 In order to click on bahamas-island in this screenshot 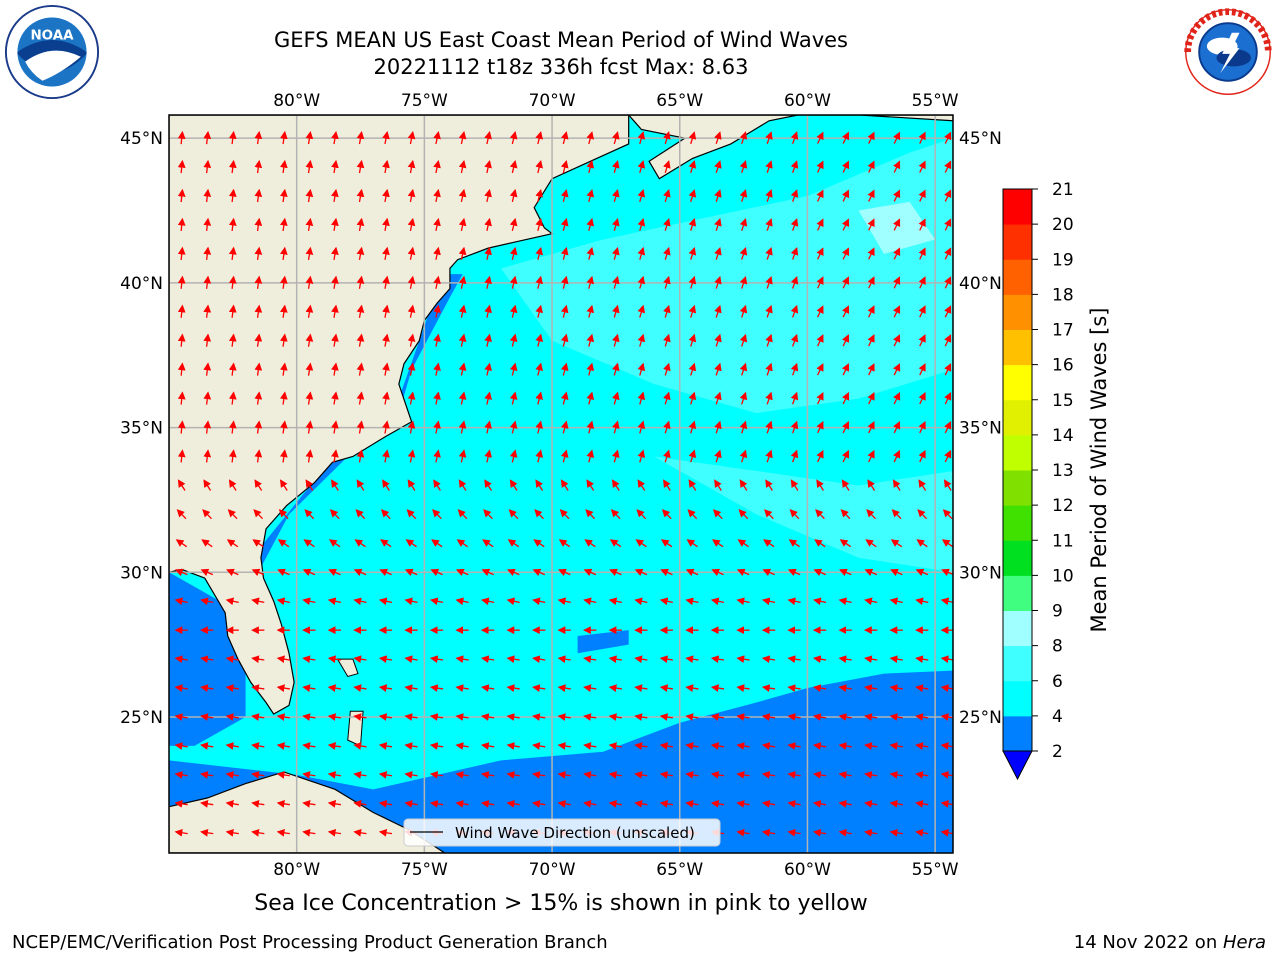, I will do `click(347, 668)`.